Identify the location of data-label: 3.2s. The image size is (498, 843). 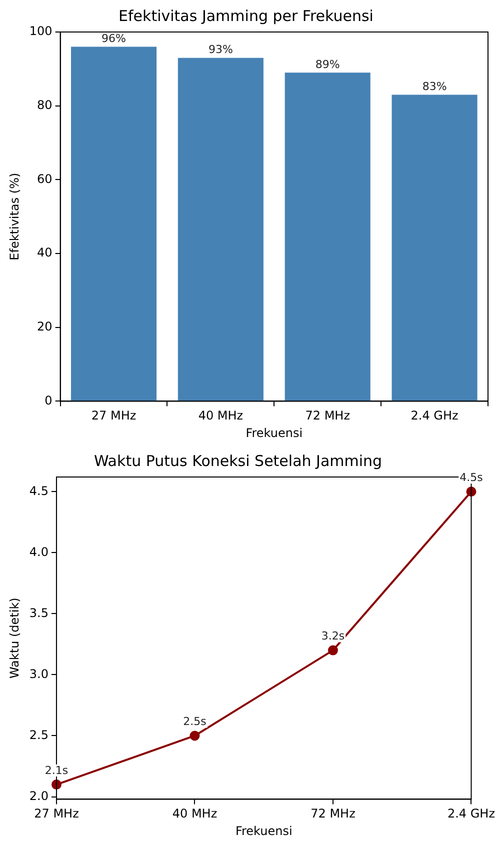
(333, 636).